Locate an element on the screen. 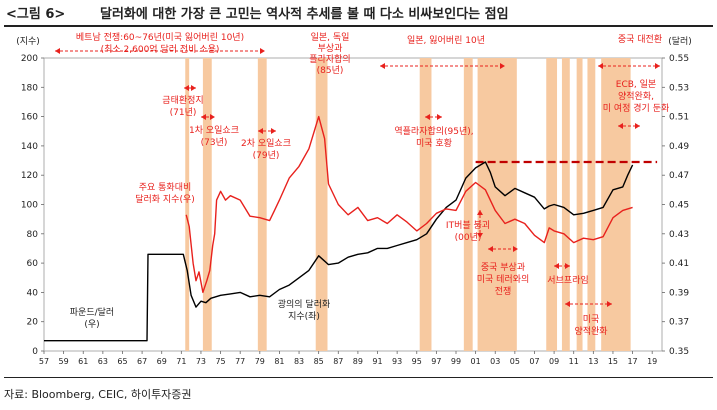 The width and height of the screenshot is (717, 410). annotation-oil2-0: 2차 오일쇼크 is located at coordinates (266, 143).